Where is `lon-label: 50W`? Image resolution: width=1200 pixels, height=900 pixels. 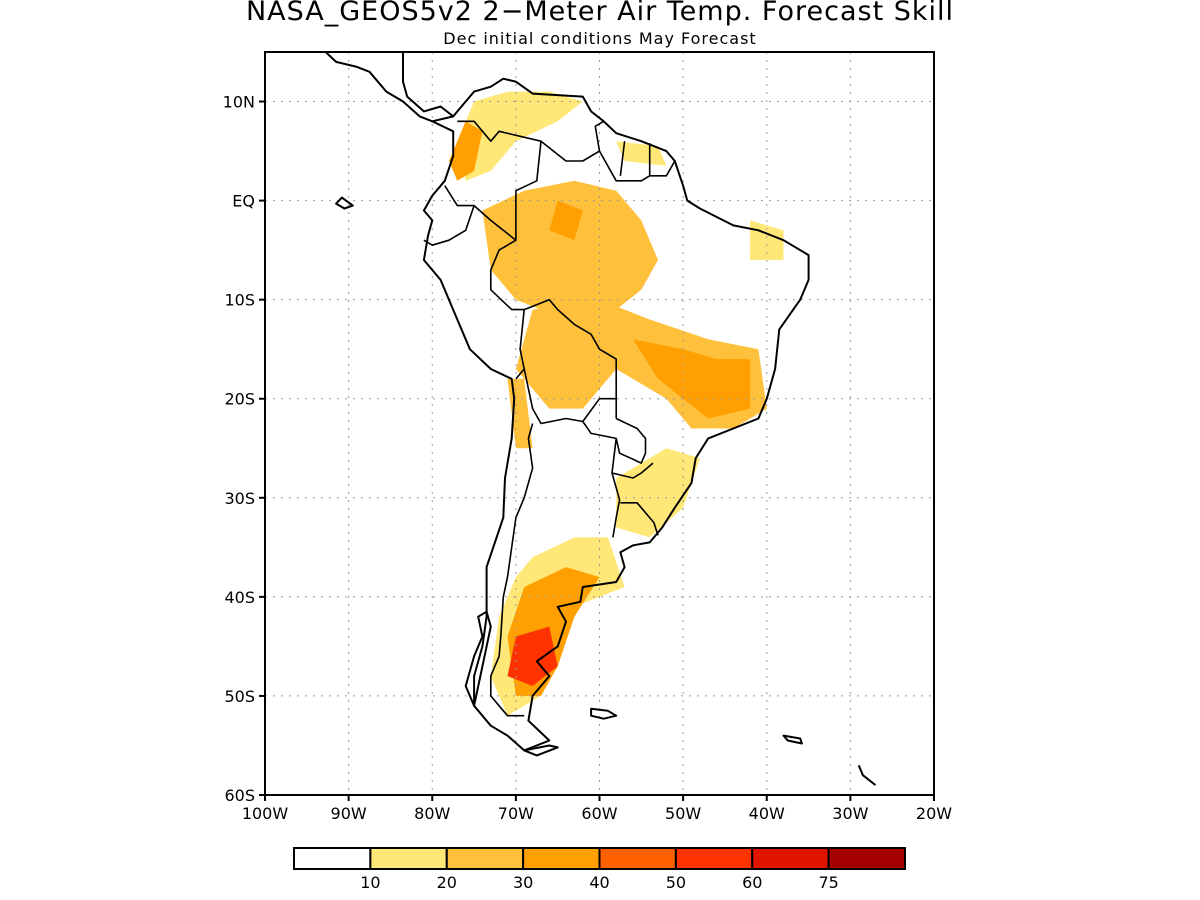 lon-label: 50W is located at coordinates (683, 813).